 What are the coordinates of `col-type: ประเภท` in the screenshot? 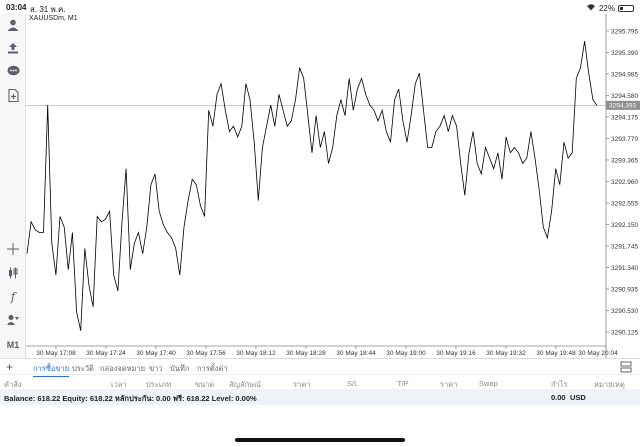 It's located at (159, 384).